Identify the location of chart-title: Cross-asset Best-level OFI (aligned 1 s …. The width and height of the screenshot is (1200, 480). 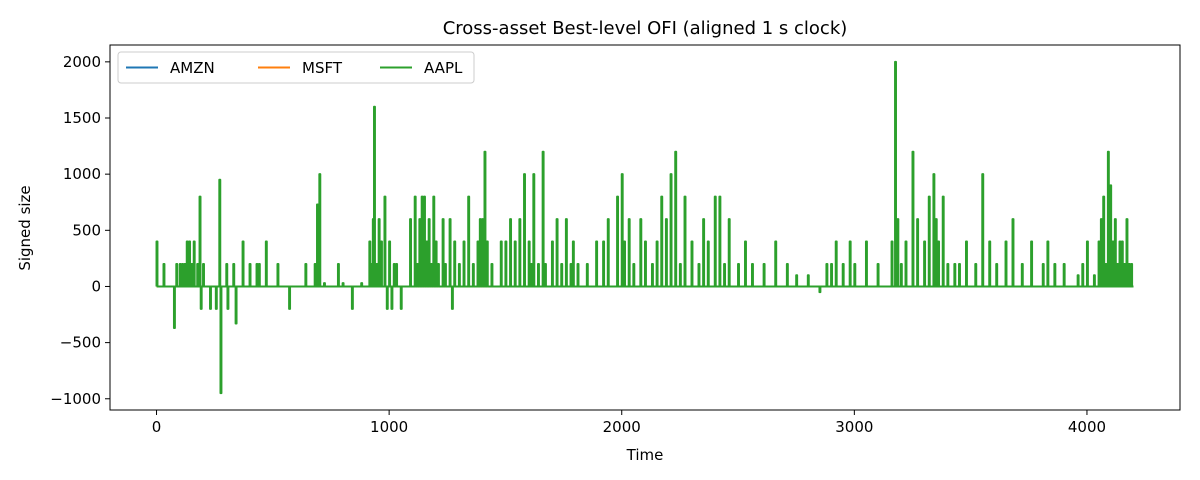
(645, 28).